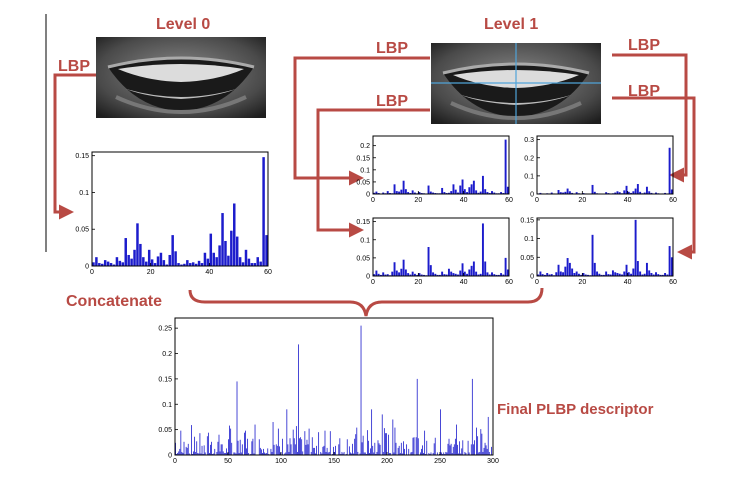 The height and width of the screenshot is (493, 748). What do you see at coordinates (516, 83) in the screenshot?
I see `mouth-image-level1` at bounding box center [516, 83].